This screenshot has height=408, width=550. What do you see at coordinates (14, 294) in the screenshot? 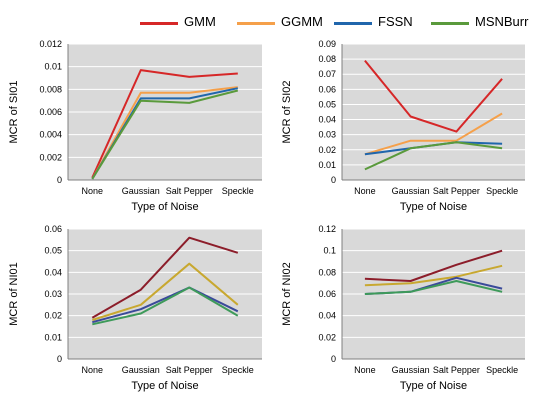
I see `y-axis-title: MCR of NI01` at bounding box center [14, 294].